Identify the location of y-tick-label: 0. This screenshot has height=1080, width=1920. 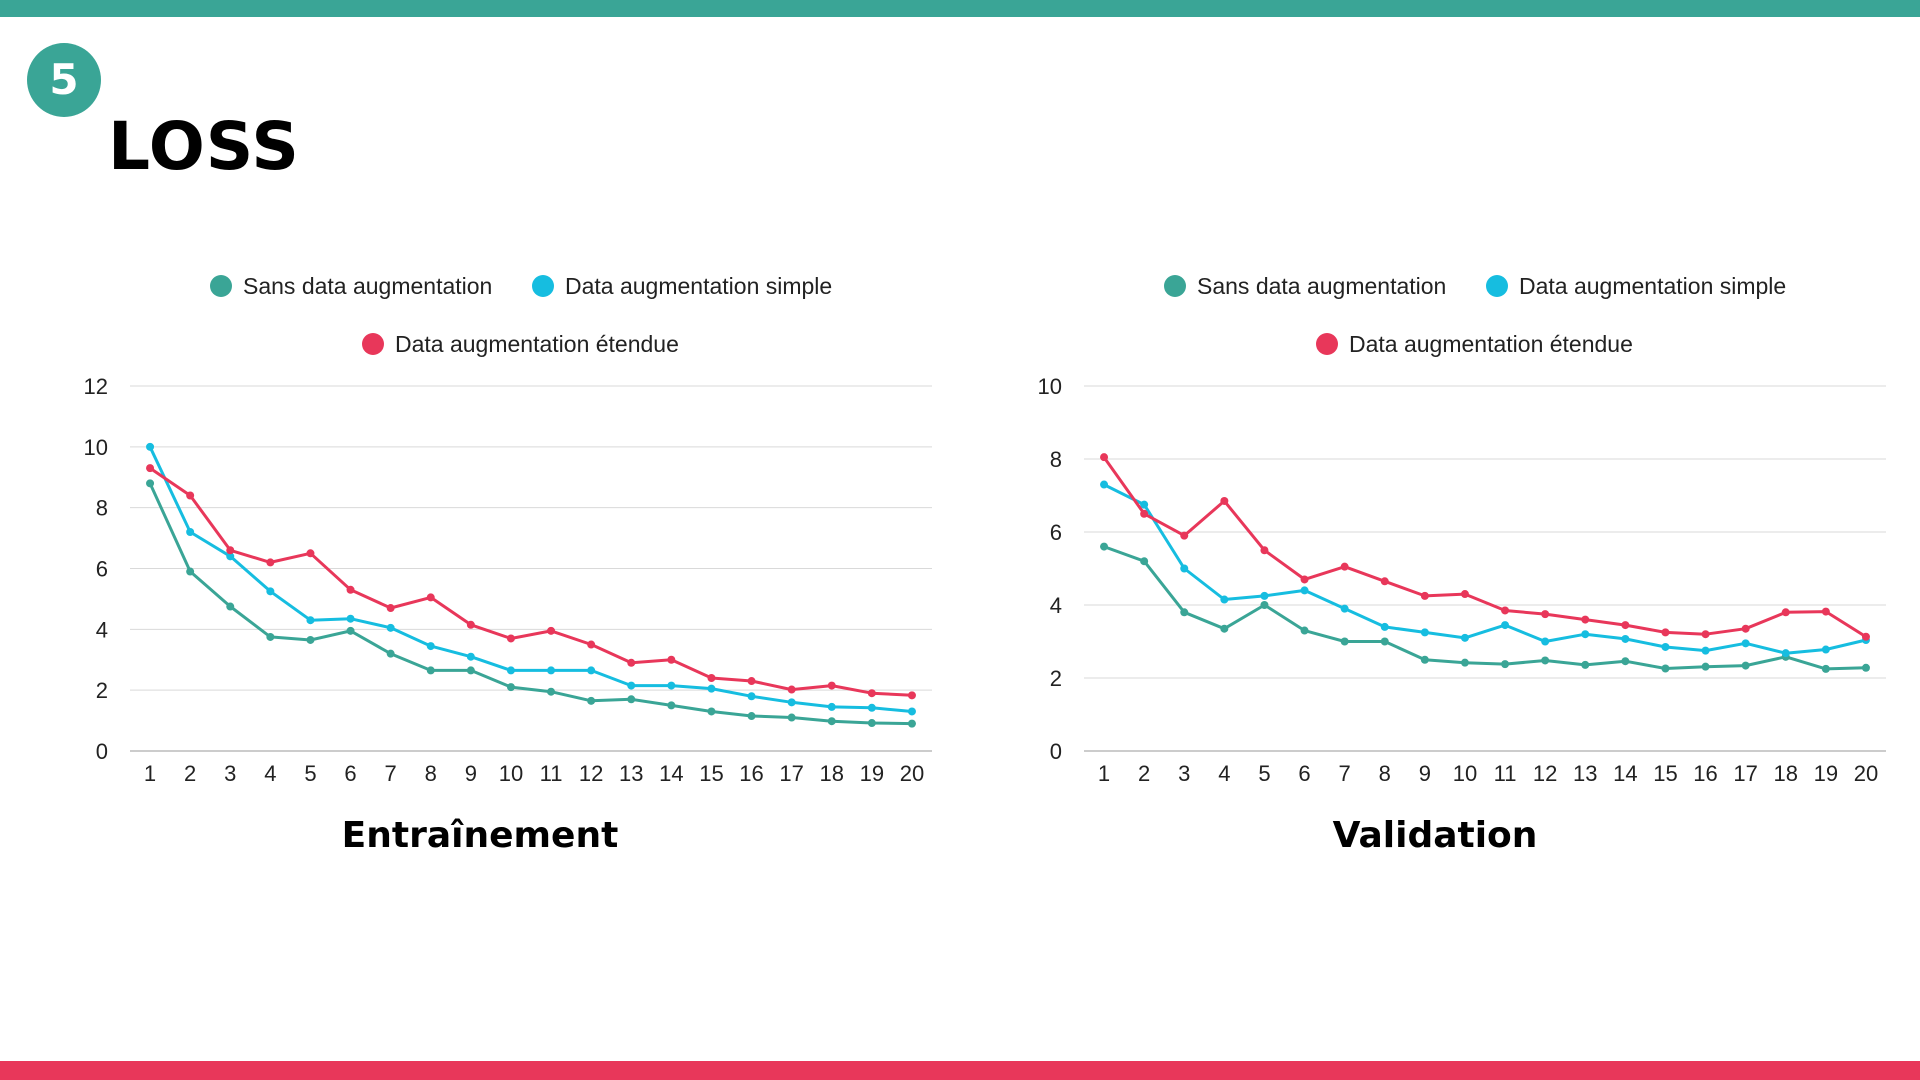
(102, 751).